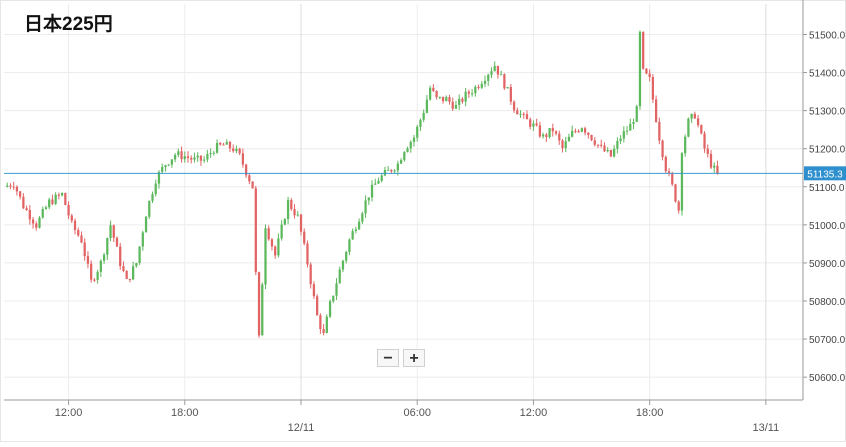 Image resolution: width=846 pixels, height=447 pixels. I want to click on x-tick-label: 18:00, so click(185, 413).